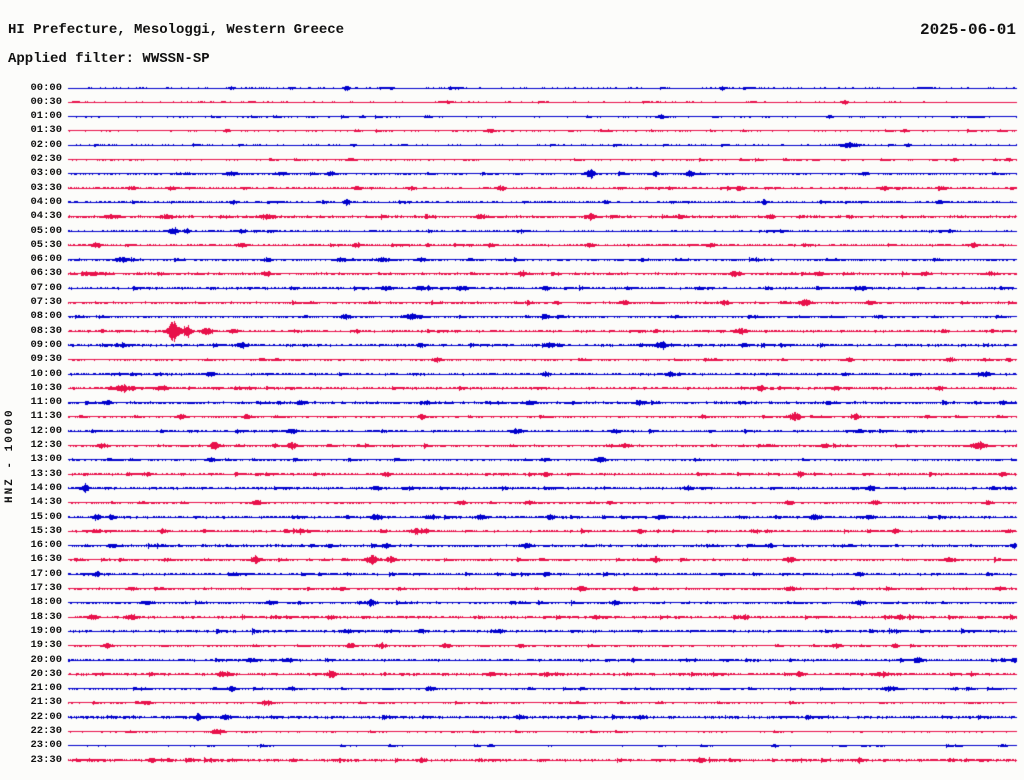 The height and width of the screenshot is (780, 1024). I want to click on time-label: 02:00, so click(46, 144).